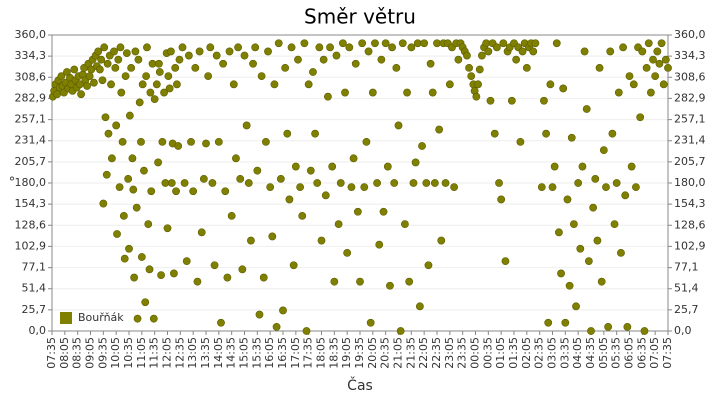 The width and height of the screenshot is (720, 404). What do you see at coordinates (31, 97) in the screenshot?
I see `y-tick-label: 282,9` at bounding box center [31, 97].